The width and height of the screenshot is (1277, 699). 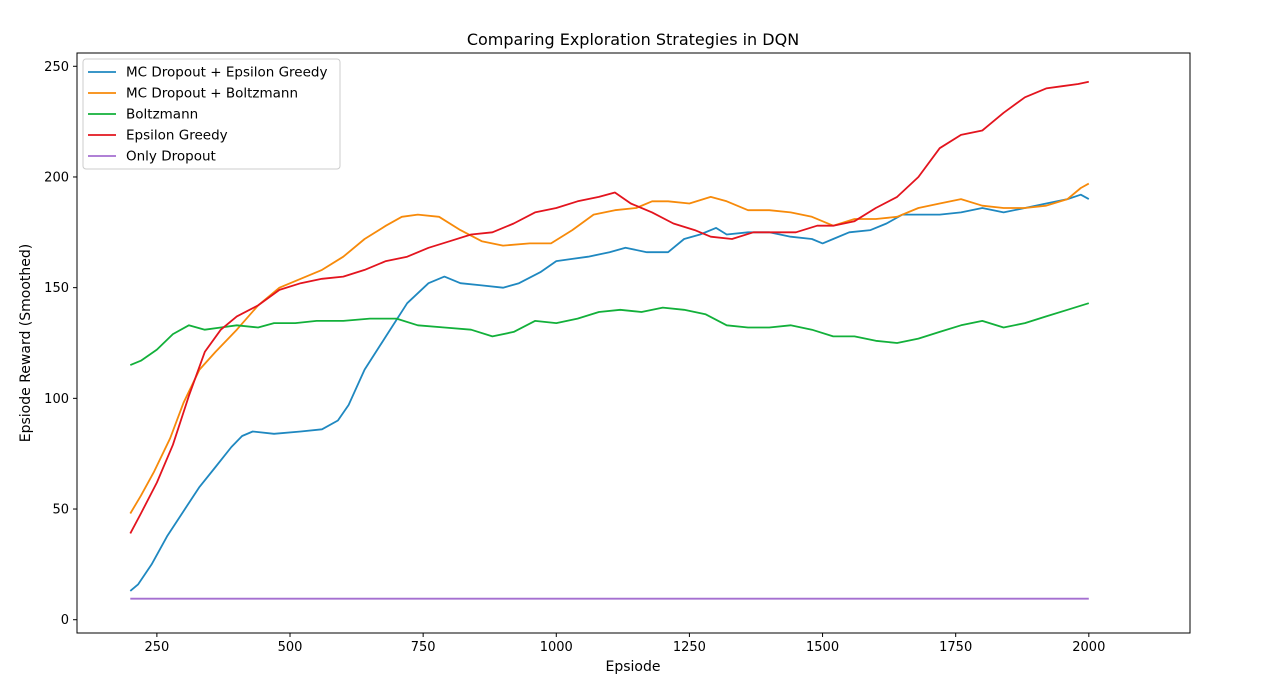 What do you see at coordinates (226, 73) in the screenshot?
I see `legend-label-0: MC Dropout + Epsilon Greedy` at bounding box center [226, 73].